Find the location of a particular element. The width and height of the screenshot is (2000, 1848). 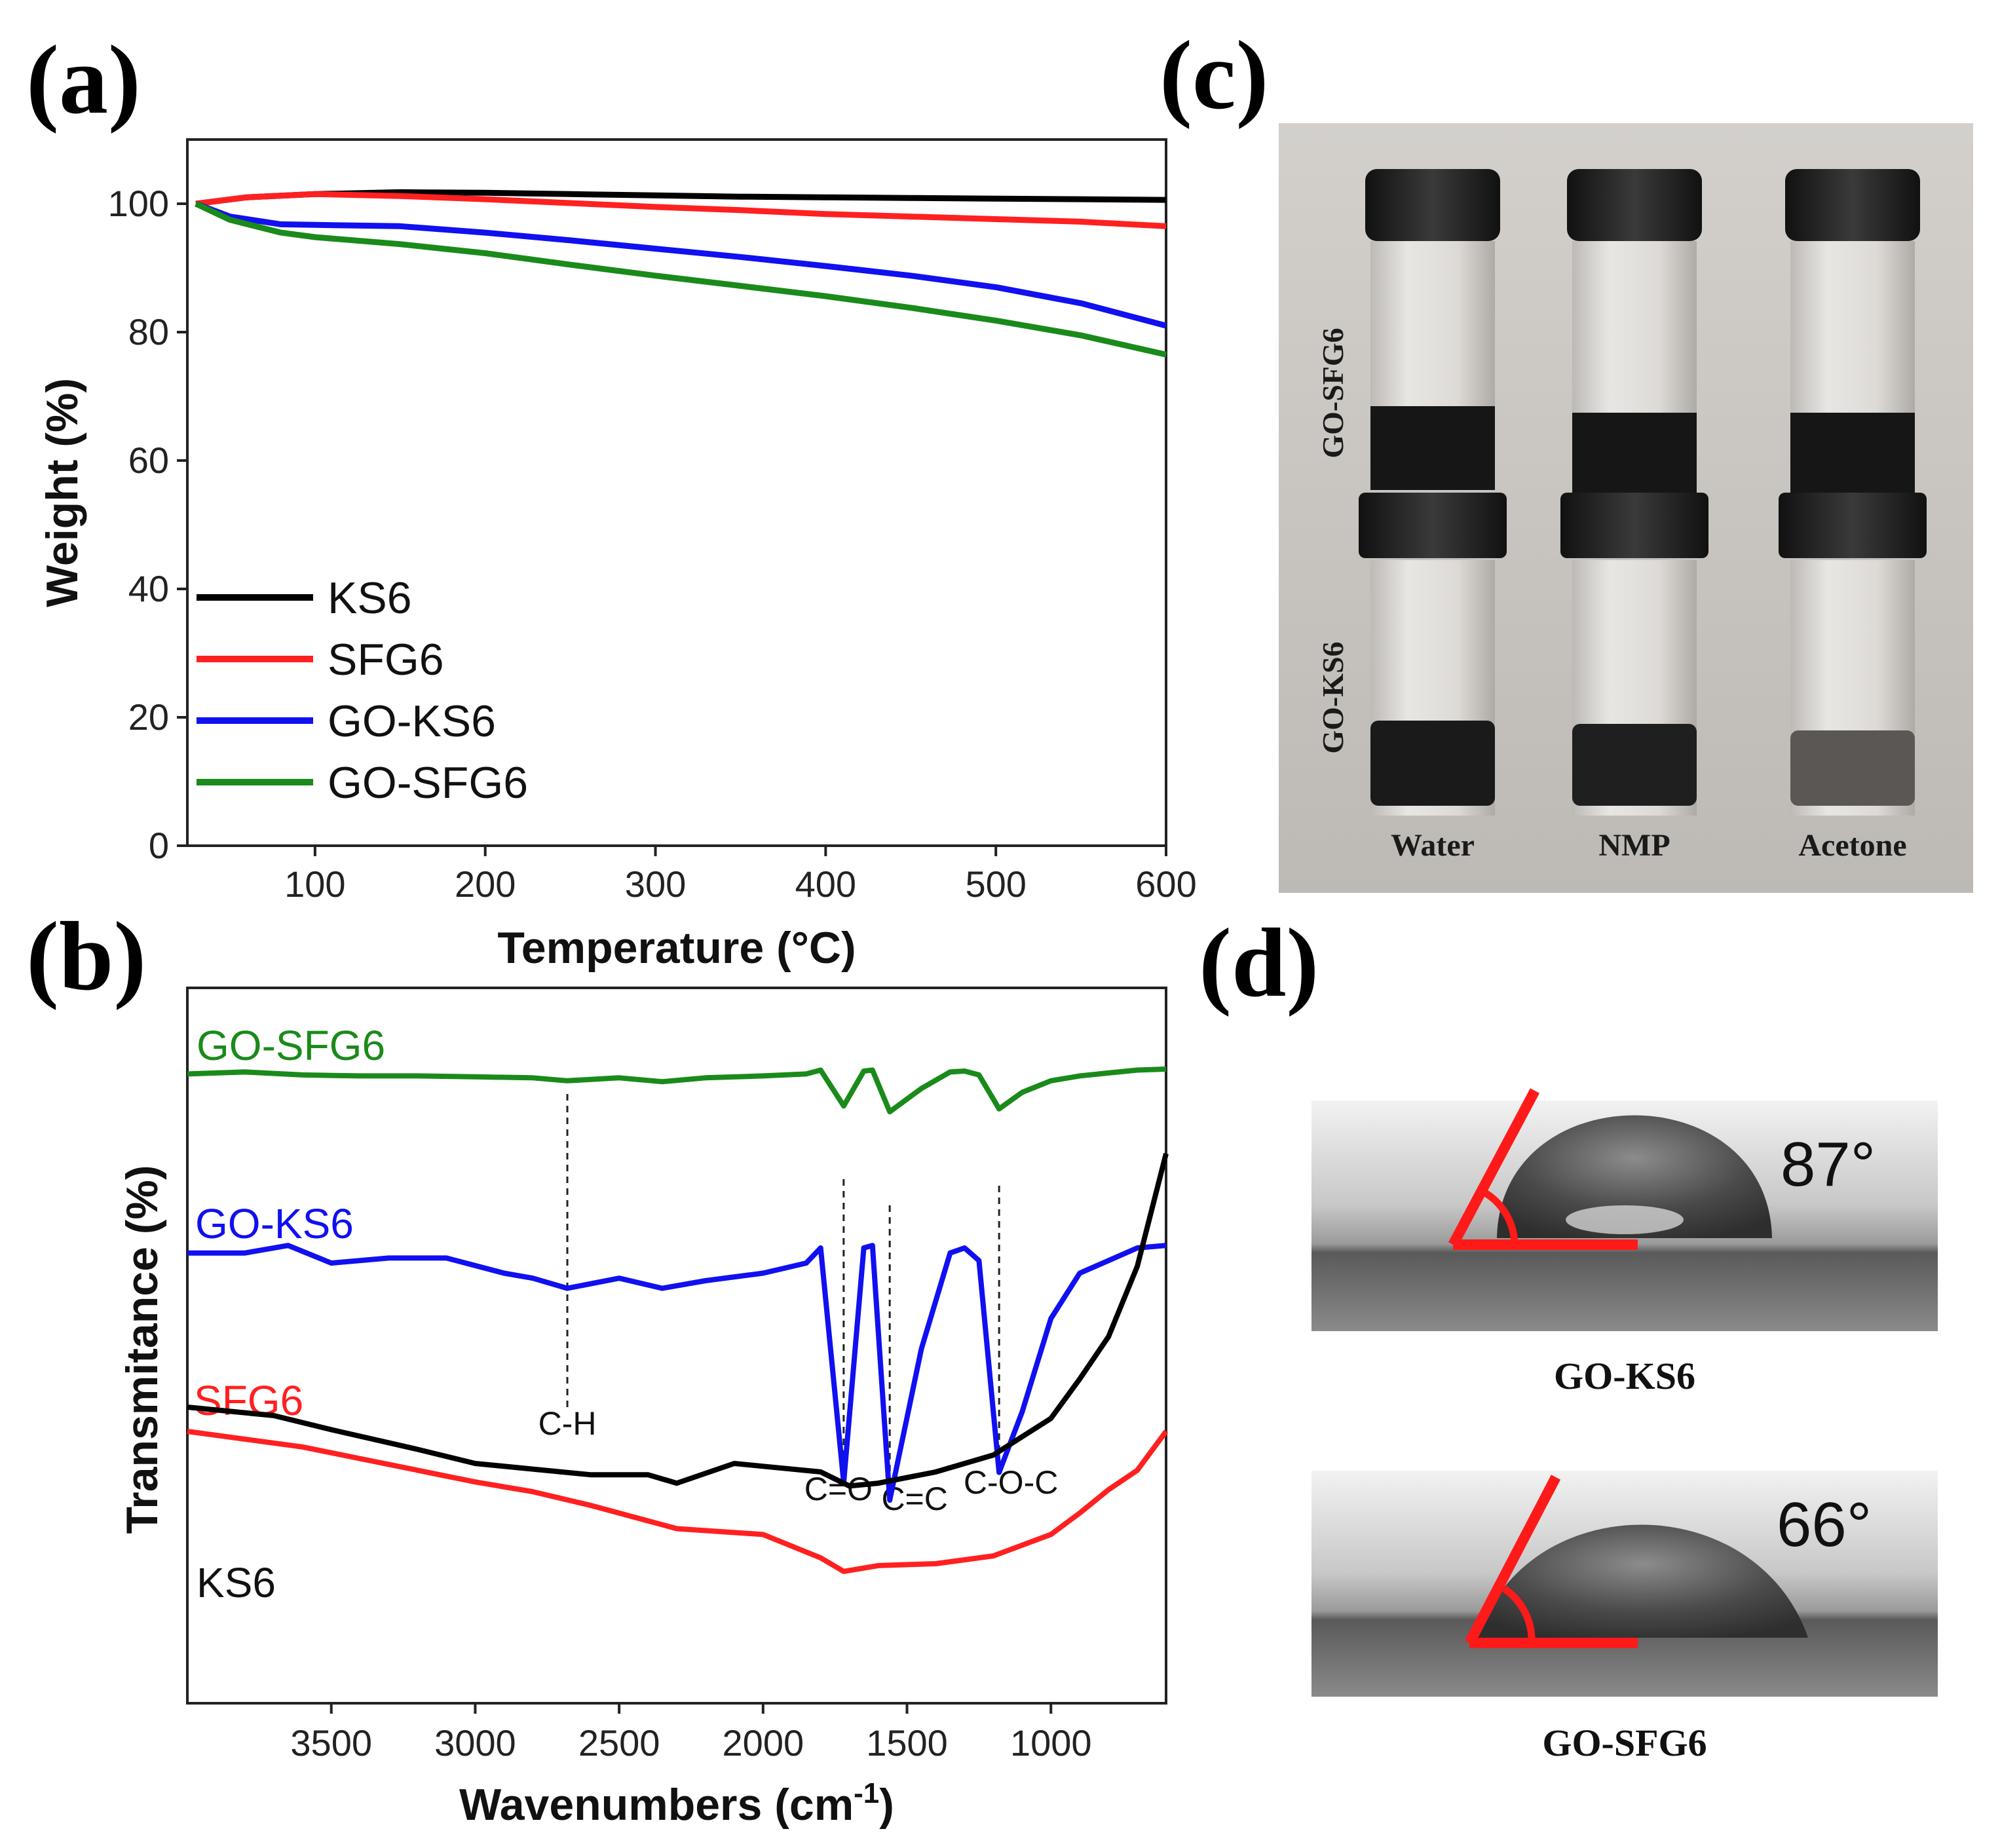

tga-ytick-label-60: 60 is located at coordinates (148, 461).